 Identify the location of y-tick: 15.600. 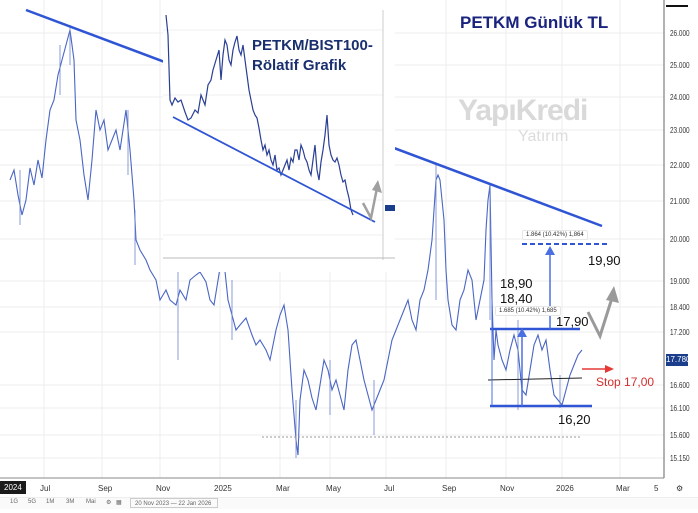
(680, 435).